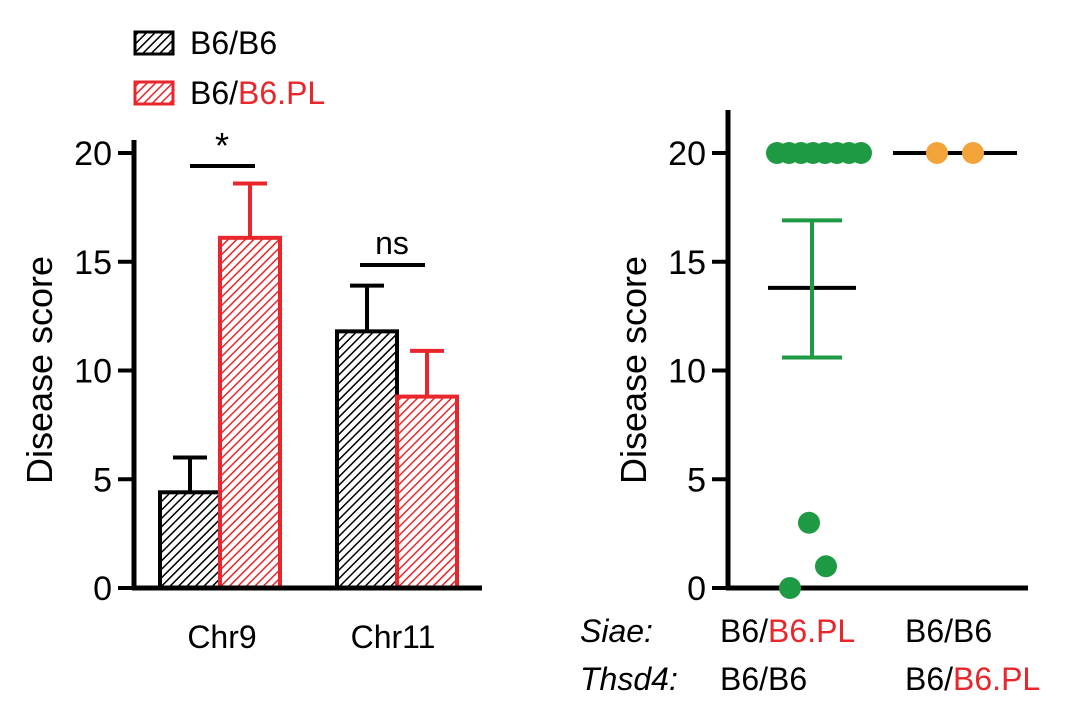 The width and height of the screenshot is (1081, 713). I want to click on group2-thsd4: B6/B6.PL, so click(972, 679).